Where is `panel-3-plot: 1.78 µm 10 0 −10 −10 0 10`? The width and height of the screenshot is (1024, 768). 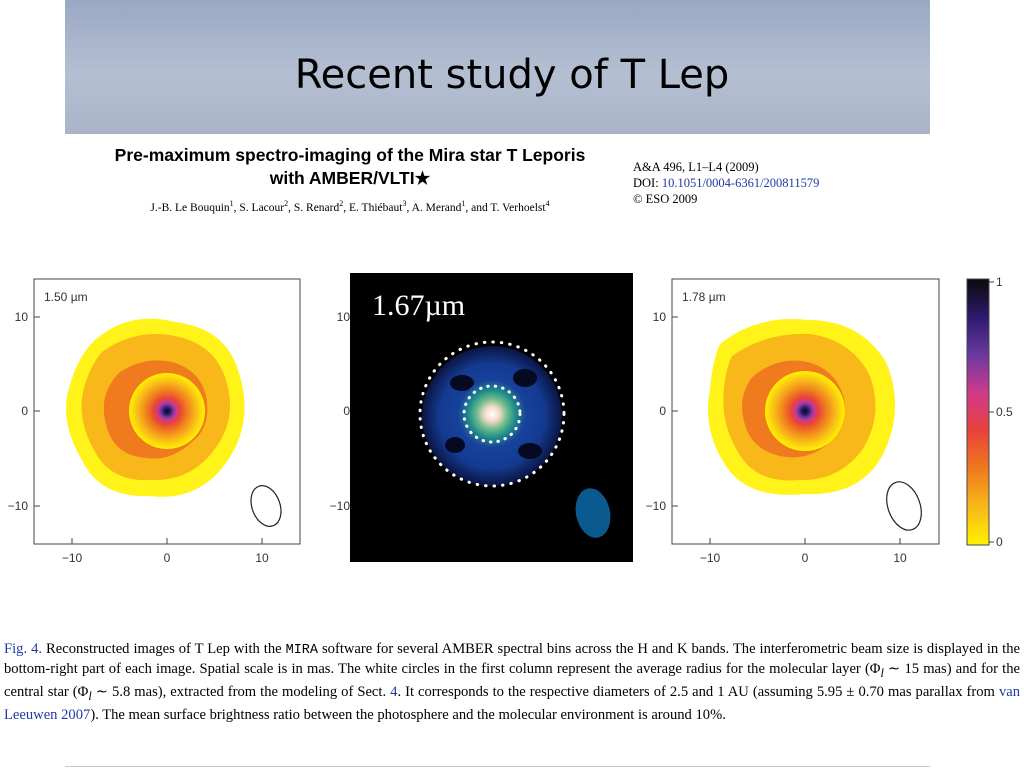 panel-3-plot: 1.78 µm 10 0 −10 −10 0 10 is located at coordinates (793, 421).